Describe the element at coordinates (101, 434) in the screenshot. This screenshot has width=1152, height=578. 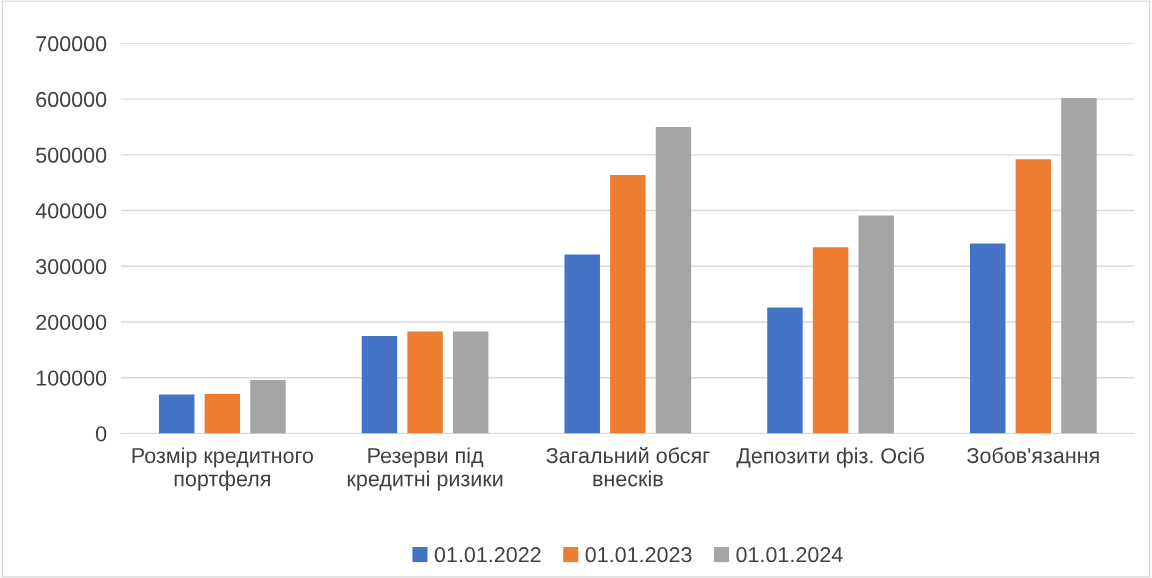
I see `y-tick-label: 0` at that location.